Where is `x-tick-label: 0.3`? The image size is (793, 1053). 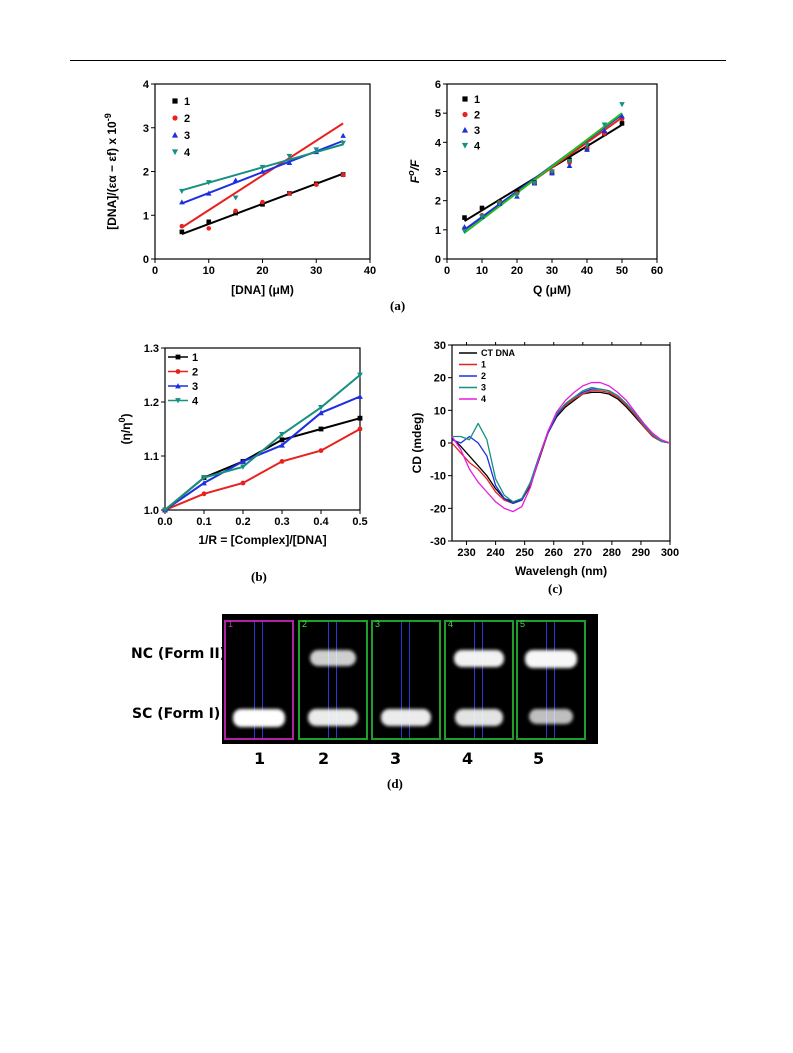 x-tick-label: 0.3 is located at coordinates (281, 522).